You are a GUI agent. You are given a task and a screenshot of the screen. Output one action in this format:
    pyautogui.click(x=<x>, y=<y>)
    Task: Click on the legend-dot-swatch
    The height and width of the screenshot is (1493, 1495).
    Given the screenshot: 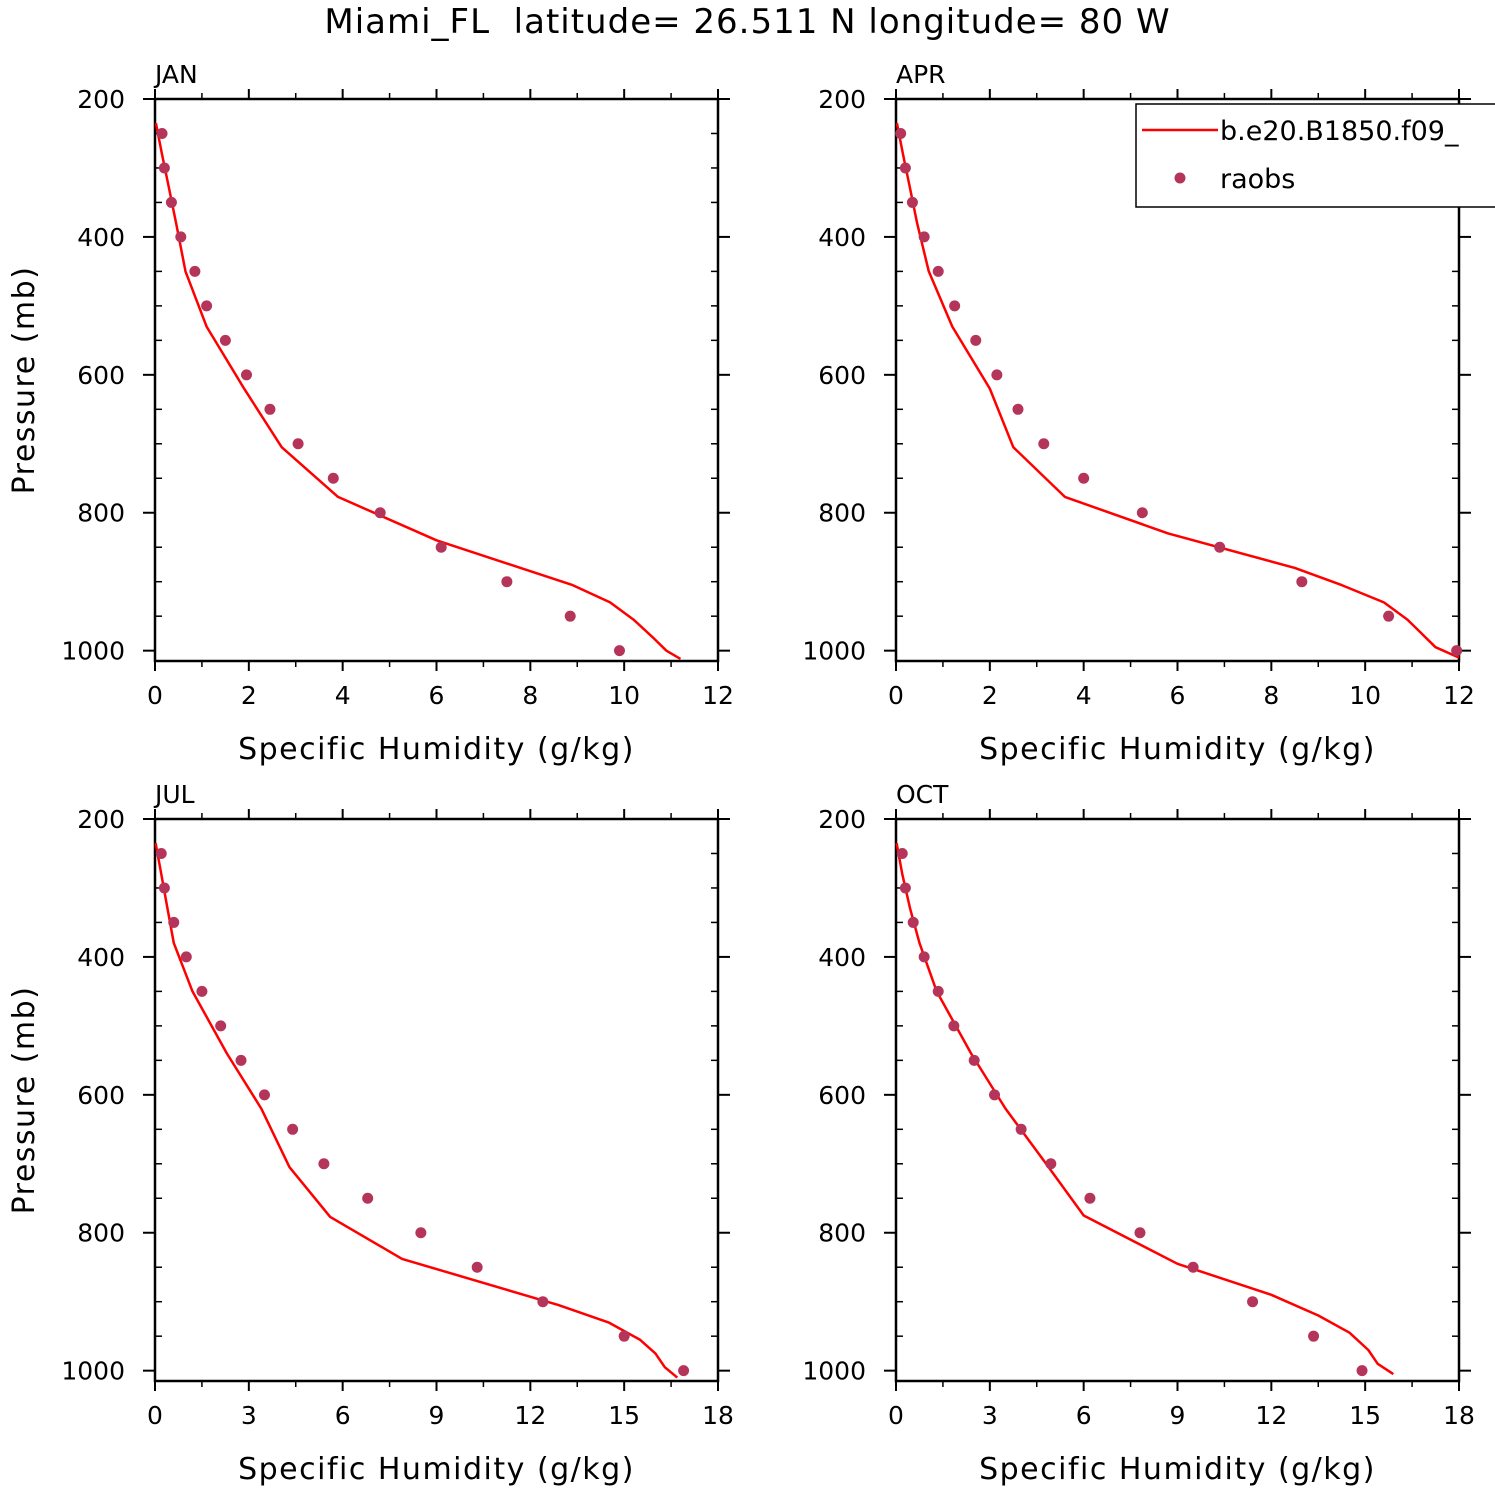 What is the action you would take?
    pyautogui.click(x=1180, y=178)
    